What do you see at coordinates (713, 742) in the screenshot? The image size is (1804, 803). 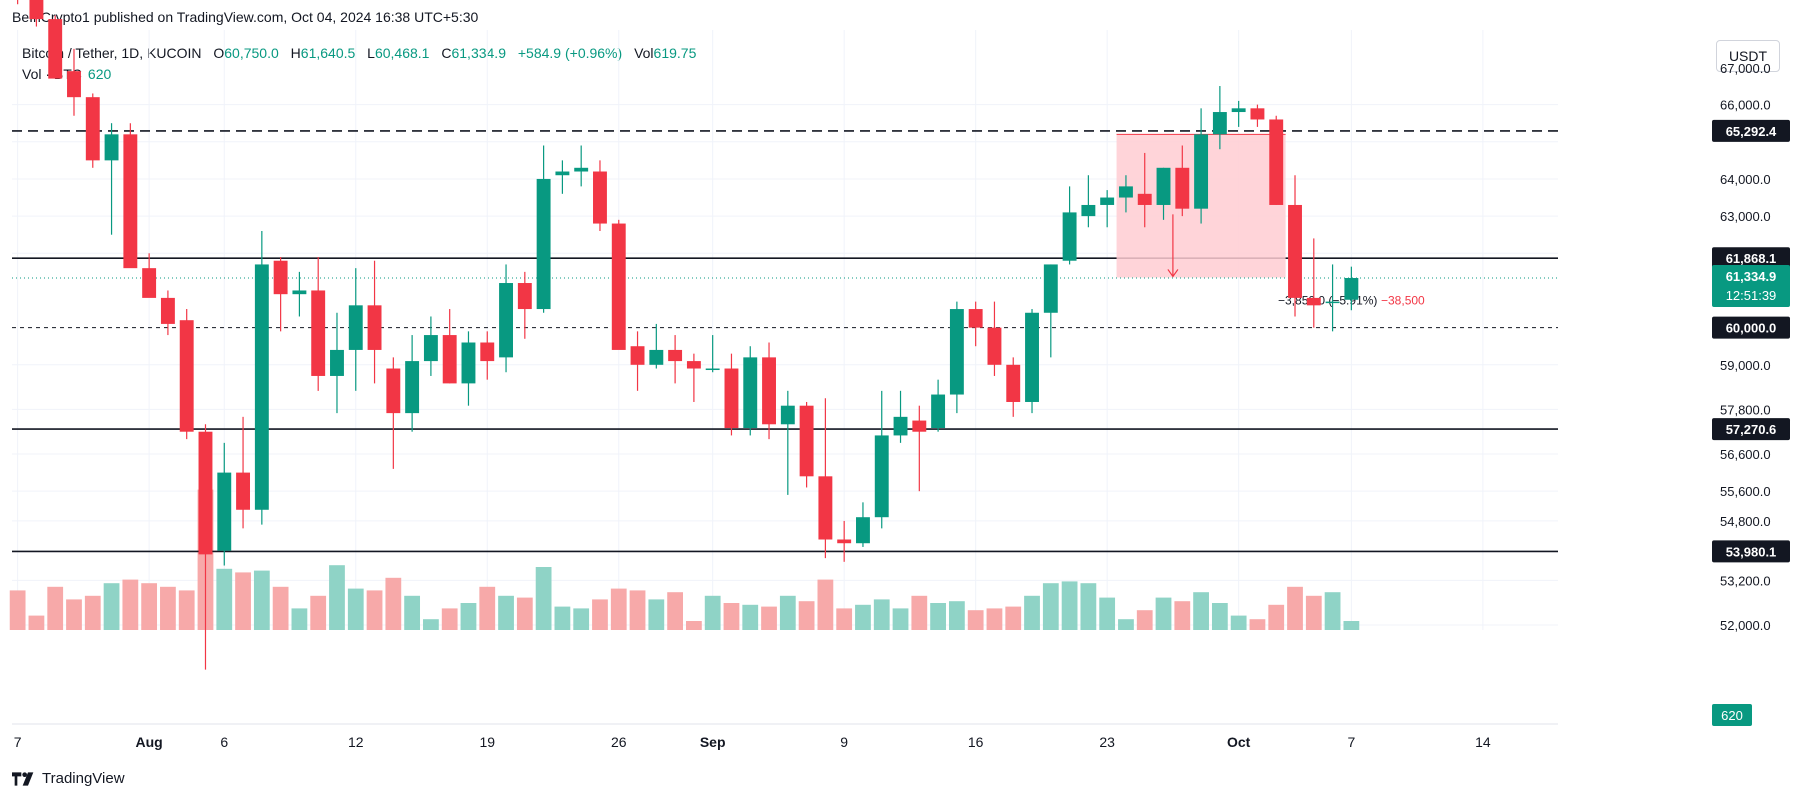 I see `time-tick-label: Sep` at bounding box center [713, 742].